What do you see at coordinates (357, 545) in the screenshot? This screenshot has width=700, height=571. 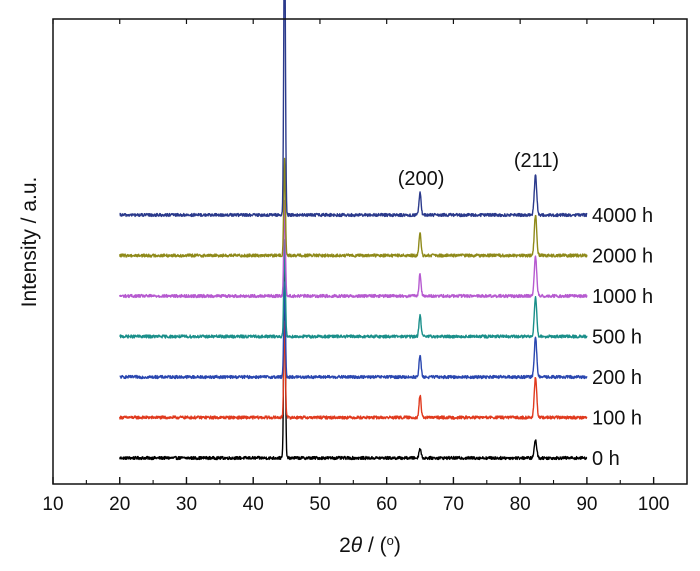 I see `x-axis-title-symbol: θ` at bounding box center [357, 545].